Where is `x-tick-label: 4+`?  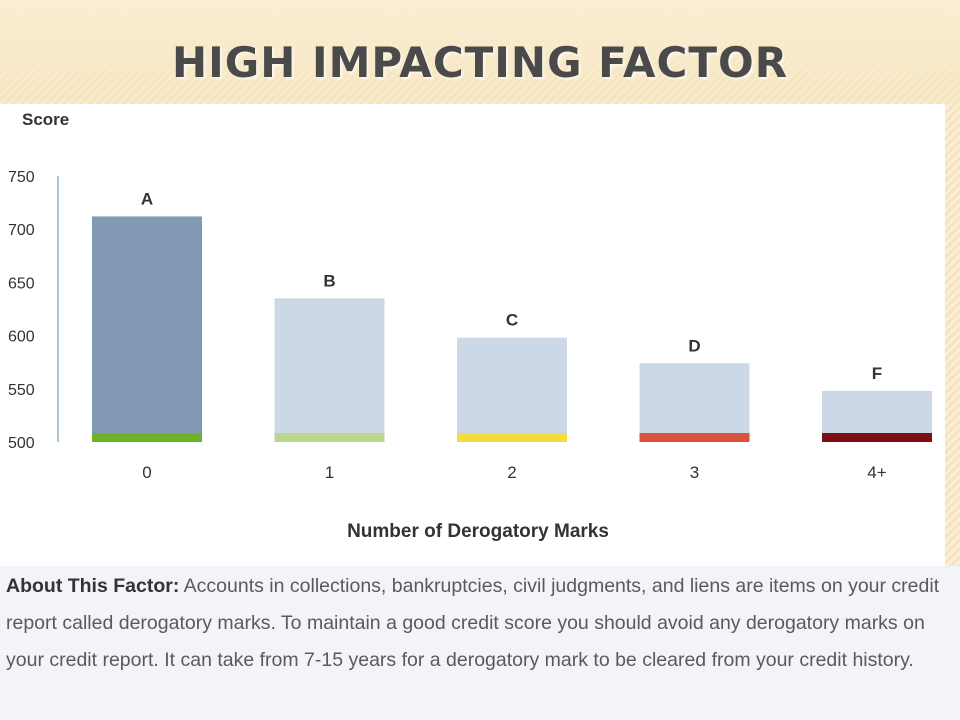 x-tick-label: 4+ is located at coordinates (876, 472).